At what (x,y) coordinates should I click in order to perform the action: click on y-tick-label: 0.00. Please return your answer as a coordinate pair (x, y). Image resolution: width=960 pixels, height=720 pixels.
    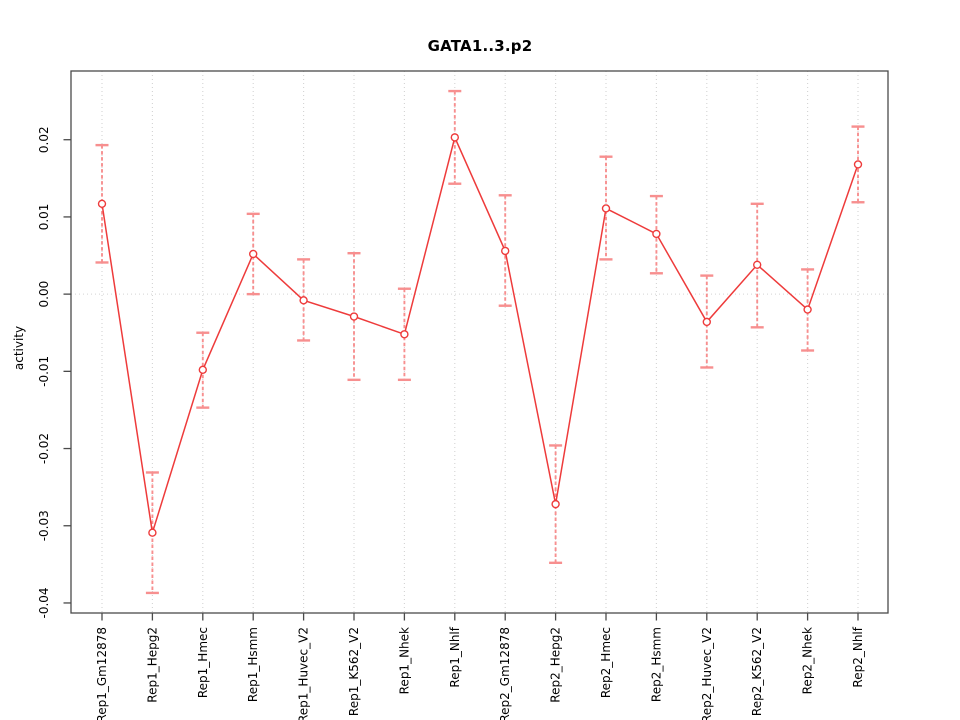
    Looking at the image, I should click on (44, 294).